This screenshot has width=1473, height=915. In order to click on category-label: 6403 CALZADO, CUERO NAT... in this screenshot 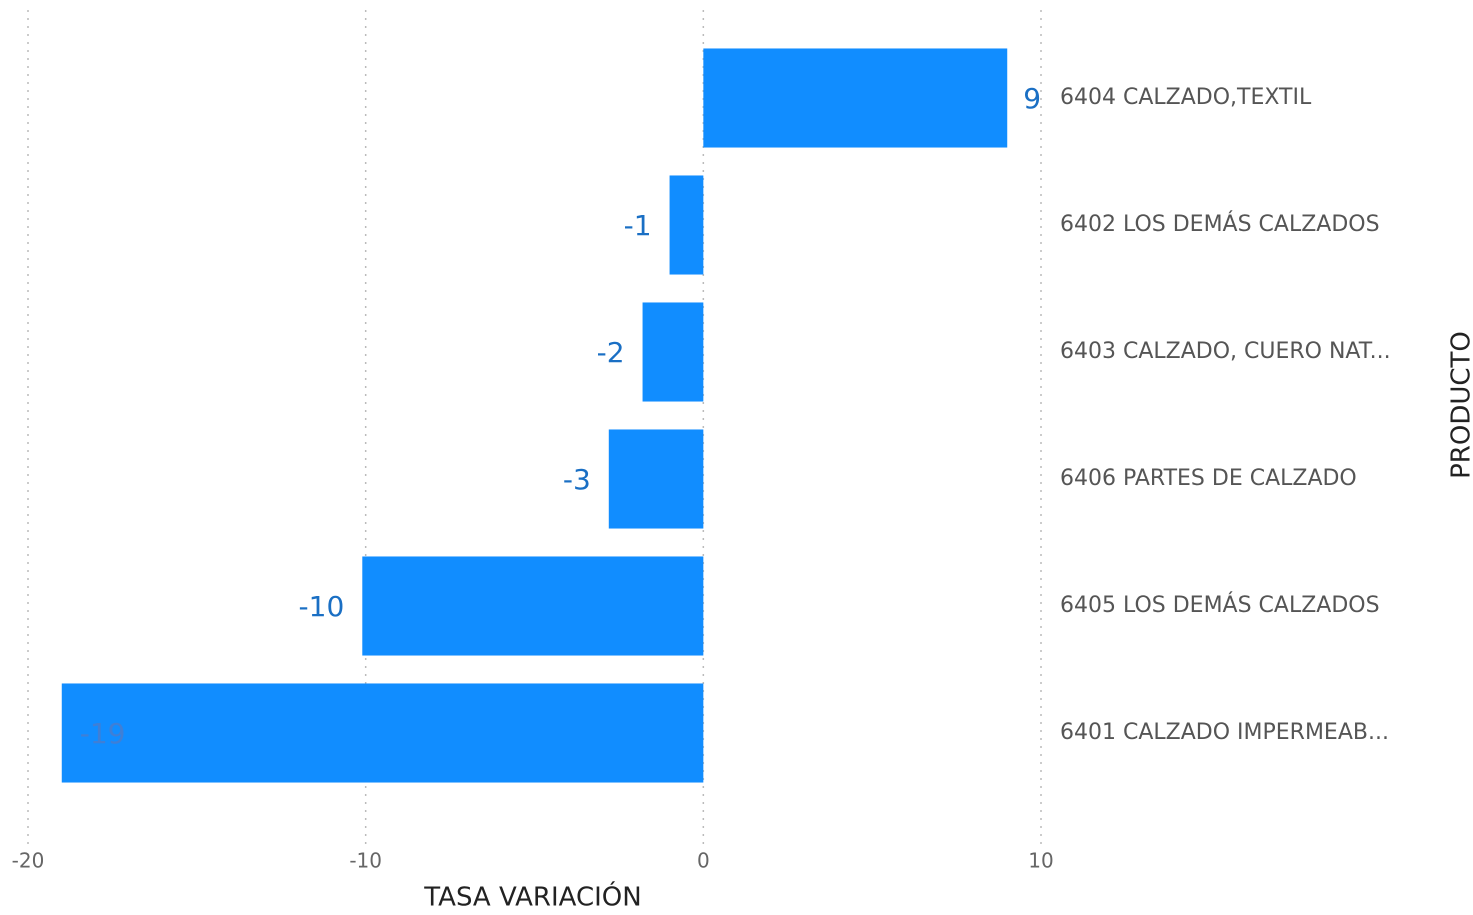, I will do `click(1225, 351)`.